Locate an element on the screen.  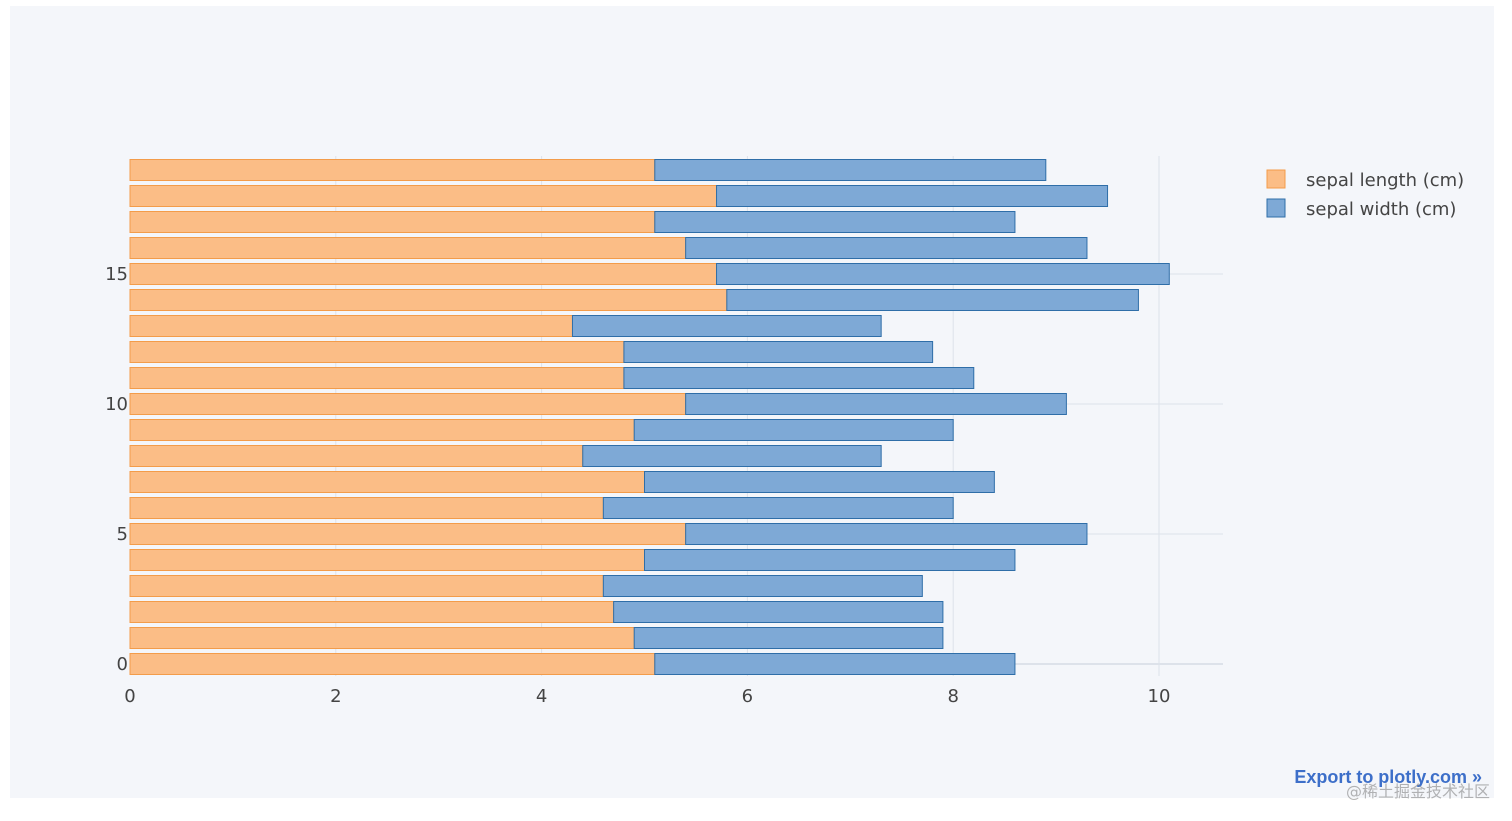
x-tick-label: 2 is located at coordinates (335, 696).